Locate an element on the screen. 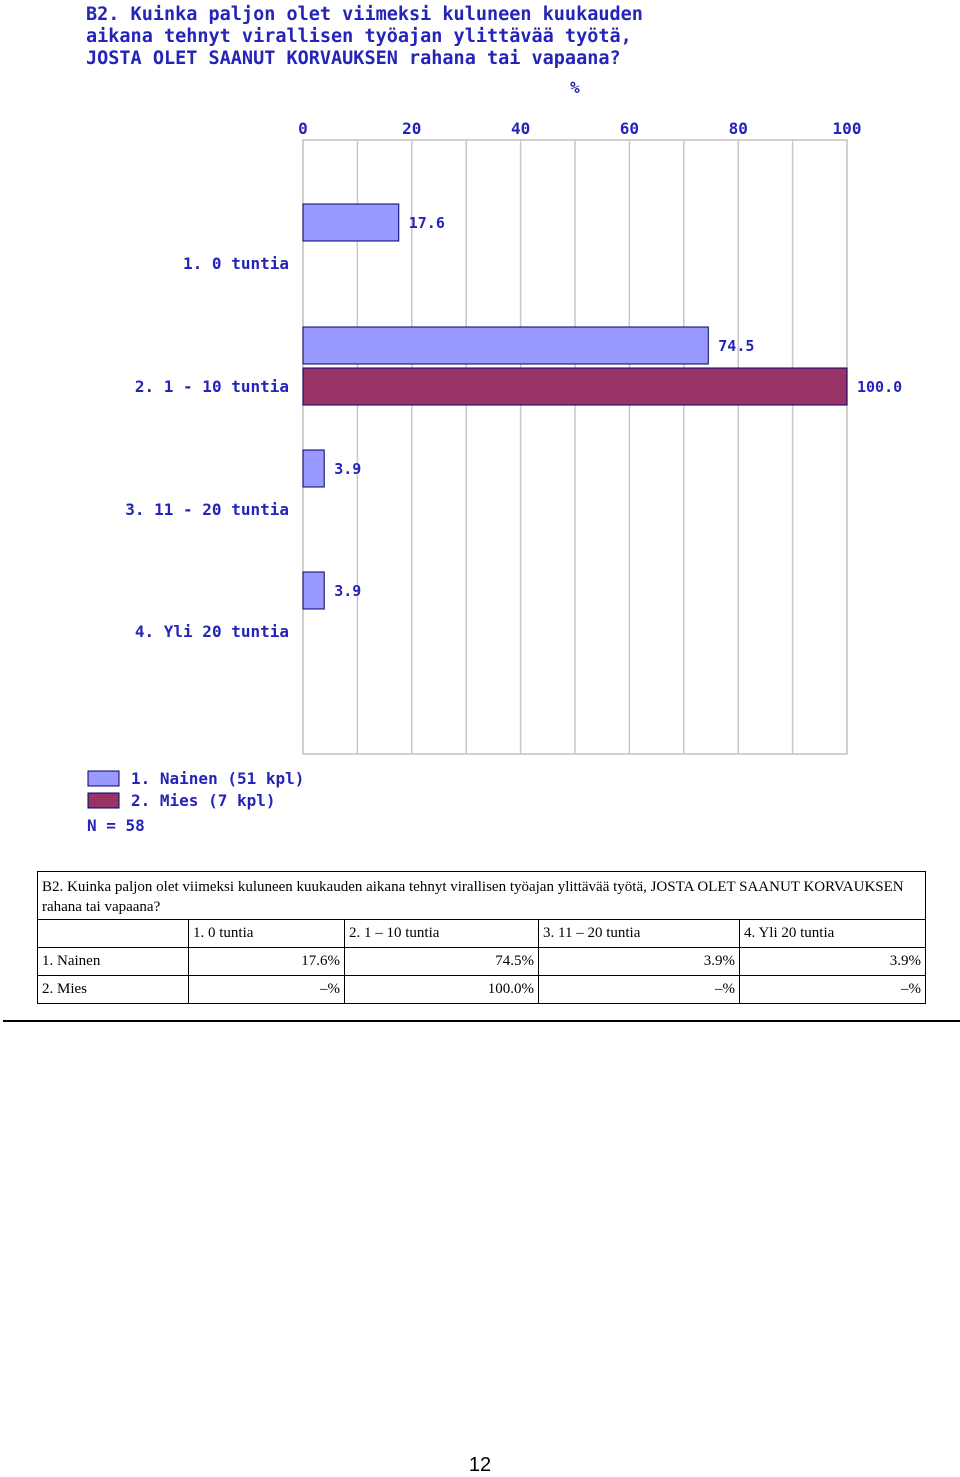 Image resolution: width=960 pixels, height=1477 pixels. table-header-cell: 3. 11 – 20 tuntia is located at coordinates (639, 933).